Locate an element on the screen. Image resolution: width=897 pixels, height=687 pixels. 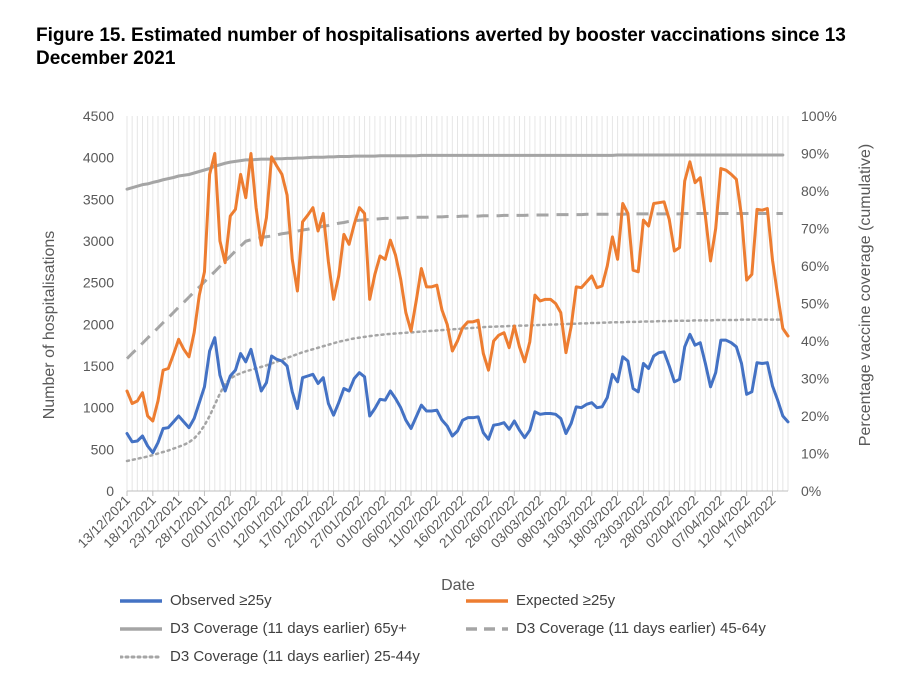
right-axis-ticks: 0% 10% 20% 30% 40% 50% 60% 70% 80% 90% 100% is located at coordinates (819, 303).